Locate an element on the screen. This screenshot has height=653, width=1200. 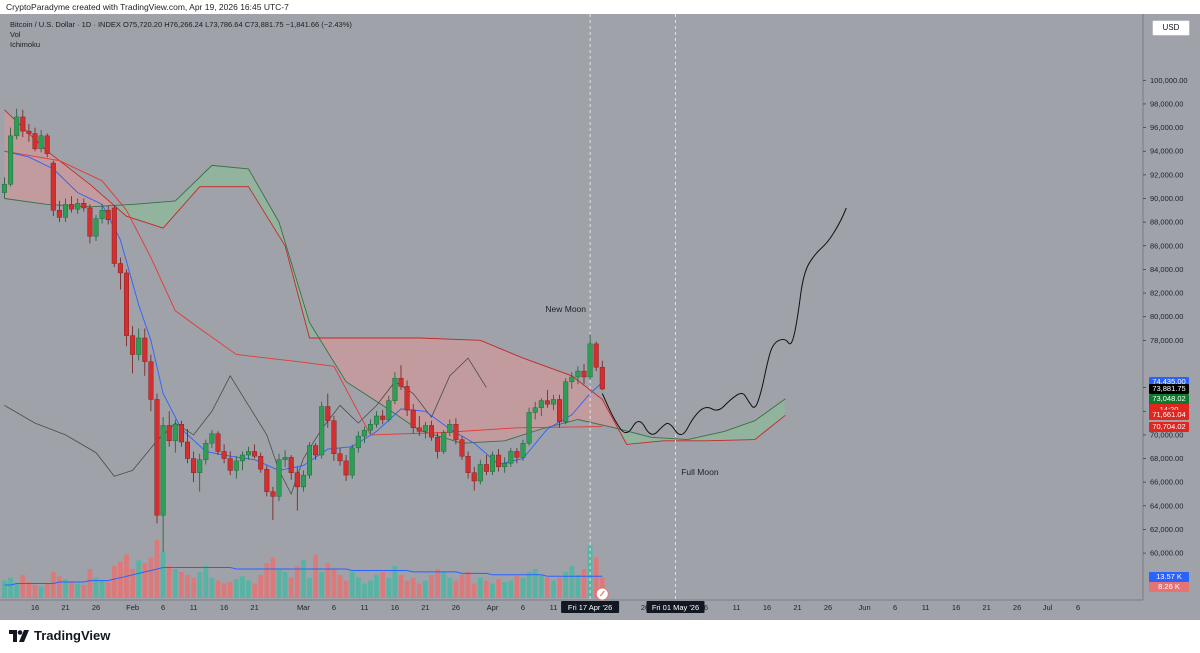
volume-layer is located at coordinates (303, 569).